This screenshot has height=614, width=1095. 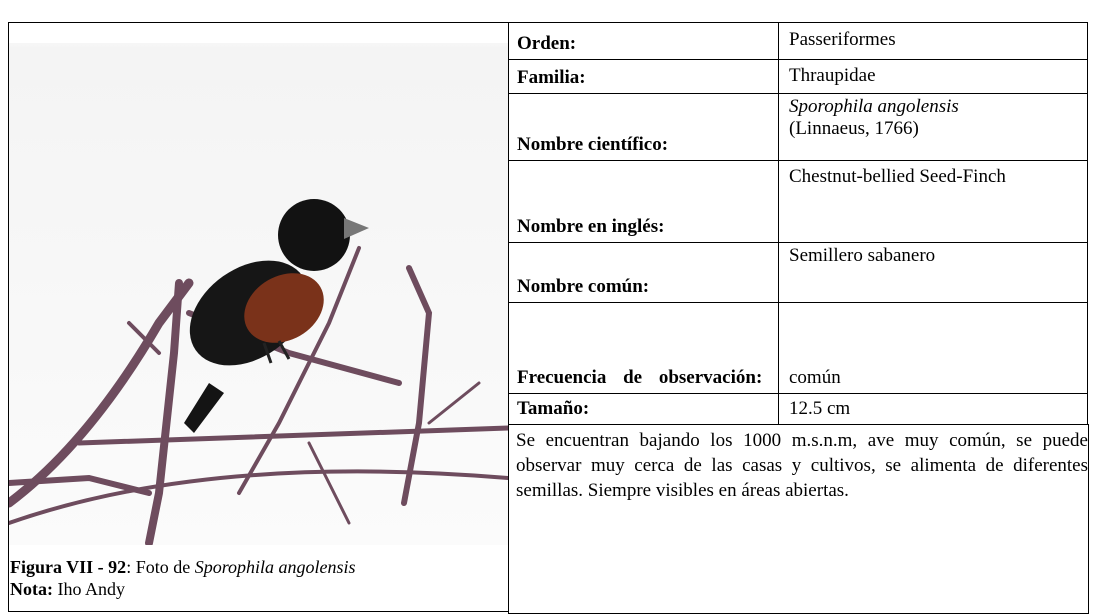 I want to click on row-value: Thraupidae, so click(x=832, y=75).